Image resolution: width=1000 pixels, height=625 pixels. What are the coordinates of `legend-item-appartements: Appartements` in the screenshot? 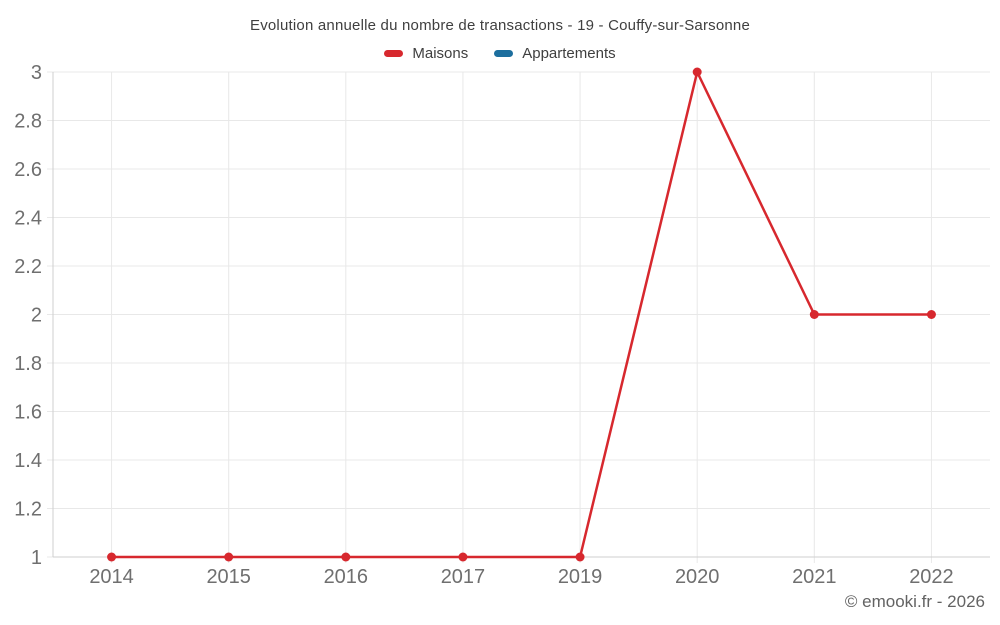 It's located at (555, 53).